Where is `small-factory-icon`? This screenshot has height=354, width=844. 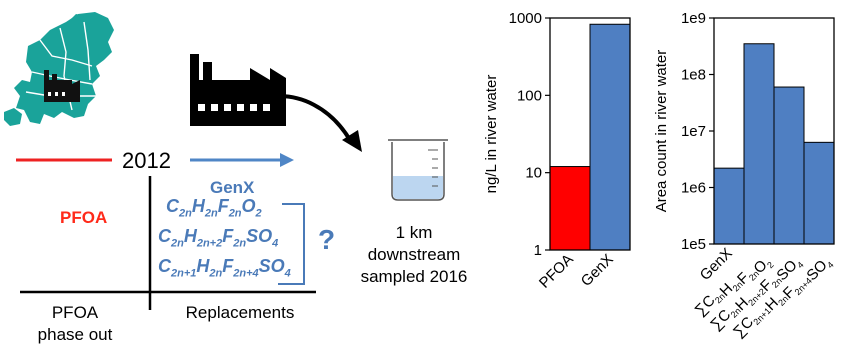 small-factory-icon is located at coordinates (62, 86).